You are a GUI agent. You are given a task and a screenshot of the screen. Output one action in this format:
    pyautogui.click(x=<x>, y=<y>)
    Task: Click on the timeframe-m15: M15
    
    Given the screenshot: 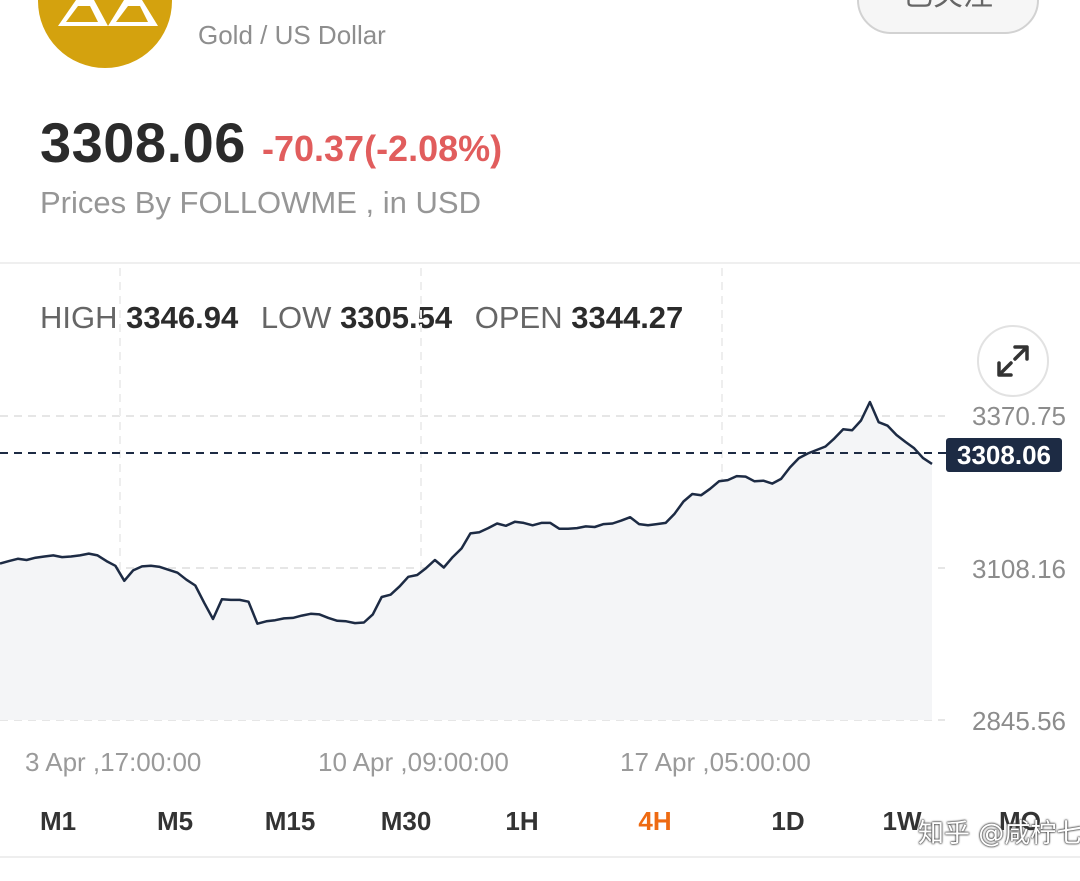 What is the action you would take?
    pyautogui.click(x=290, y=821)
    